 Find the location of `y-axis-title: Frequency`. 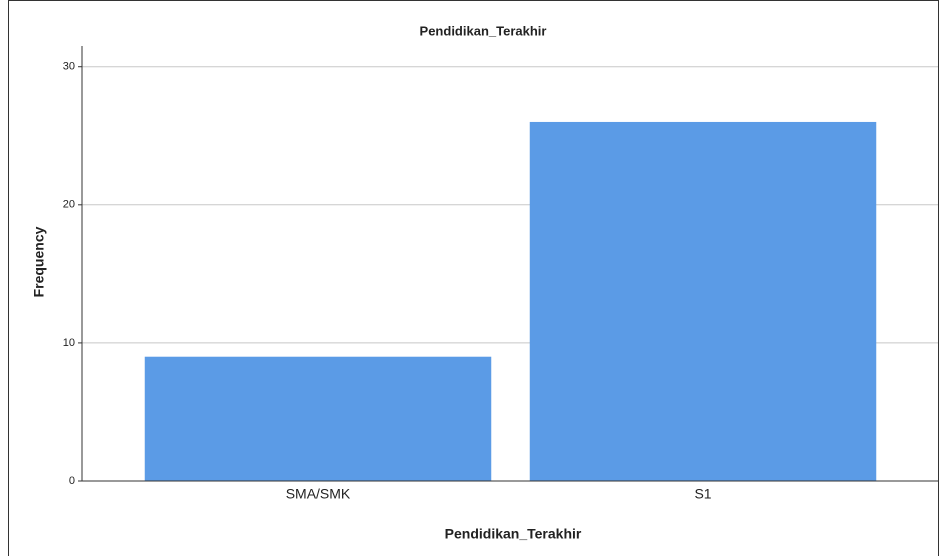

y-axis-title: Frequency is located at coordinates (39, 261).